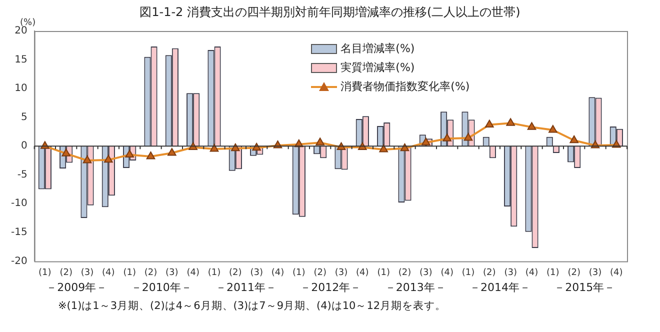 The height and width of the screenshot is (332, 660). I want to click on y-tick-label: -15, so click(19, 232).